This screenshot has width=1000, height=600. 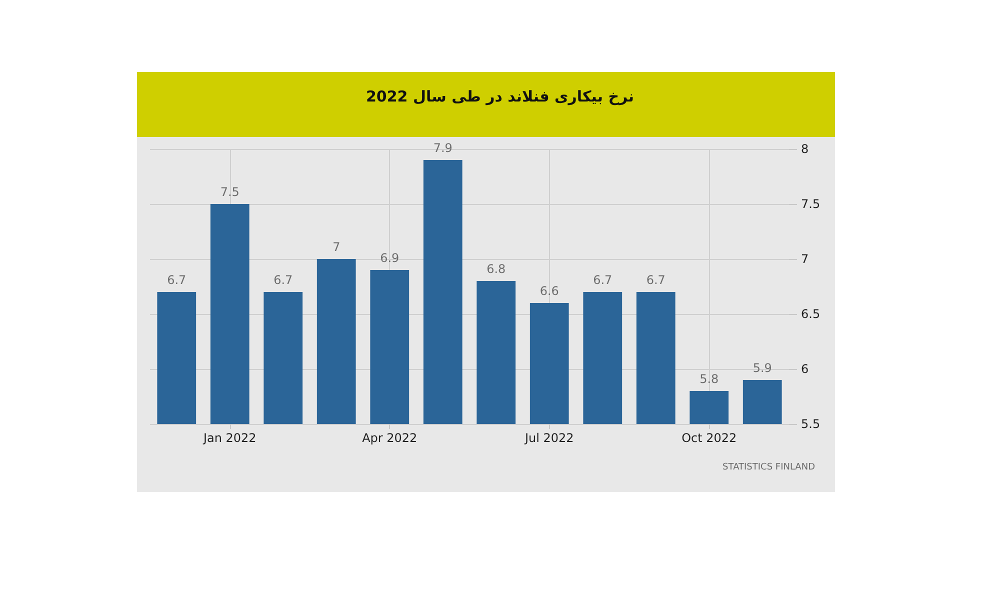 What do you see at coordinates (762, 368) in the screenshot?
I see `data-label: 5.9` at bounding box center [762, 368].